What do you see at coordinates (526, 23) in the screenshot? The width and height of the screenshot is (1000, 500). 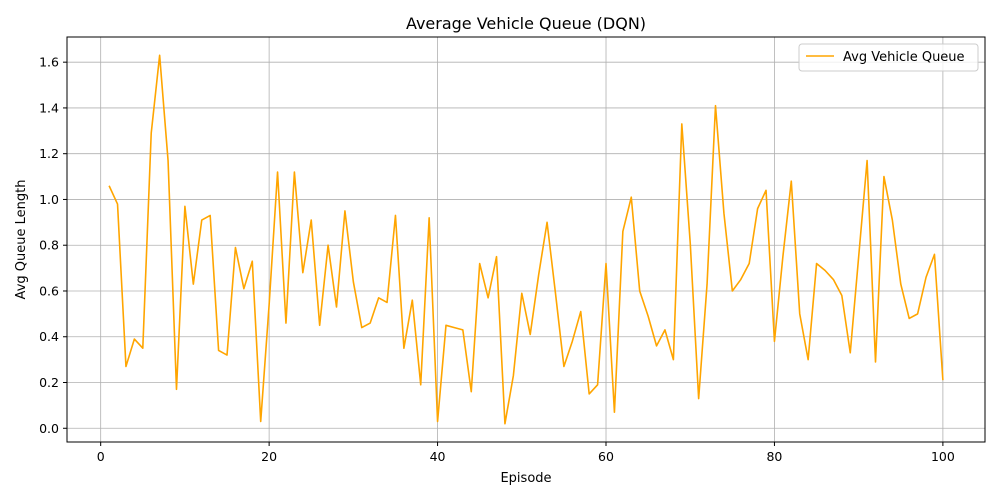 I see `chart-title: Average Vehicle Queue (DQN)` at bounding box center [526, 23].